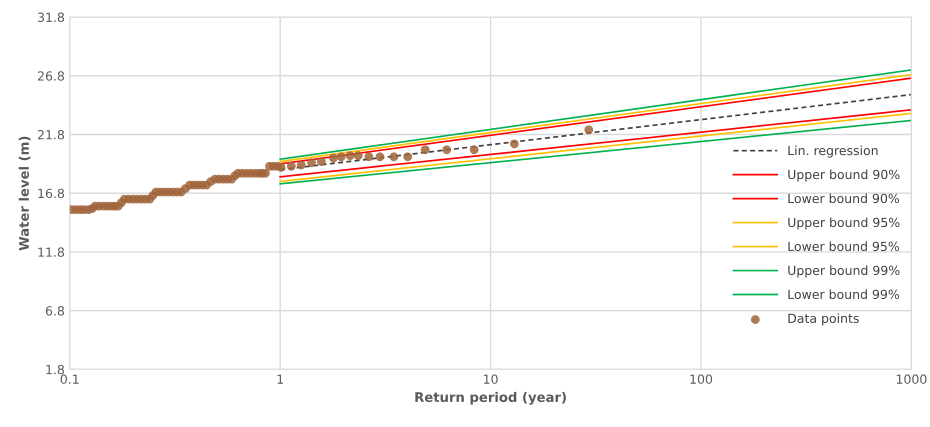 This screenshot has height=427, width=930. I want to click on legend-label: Lower bound 90%, so click(844, 198).